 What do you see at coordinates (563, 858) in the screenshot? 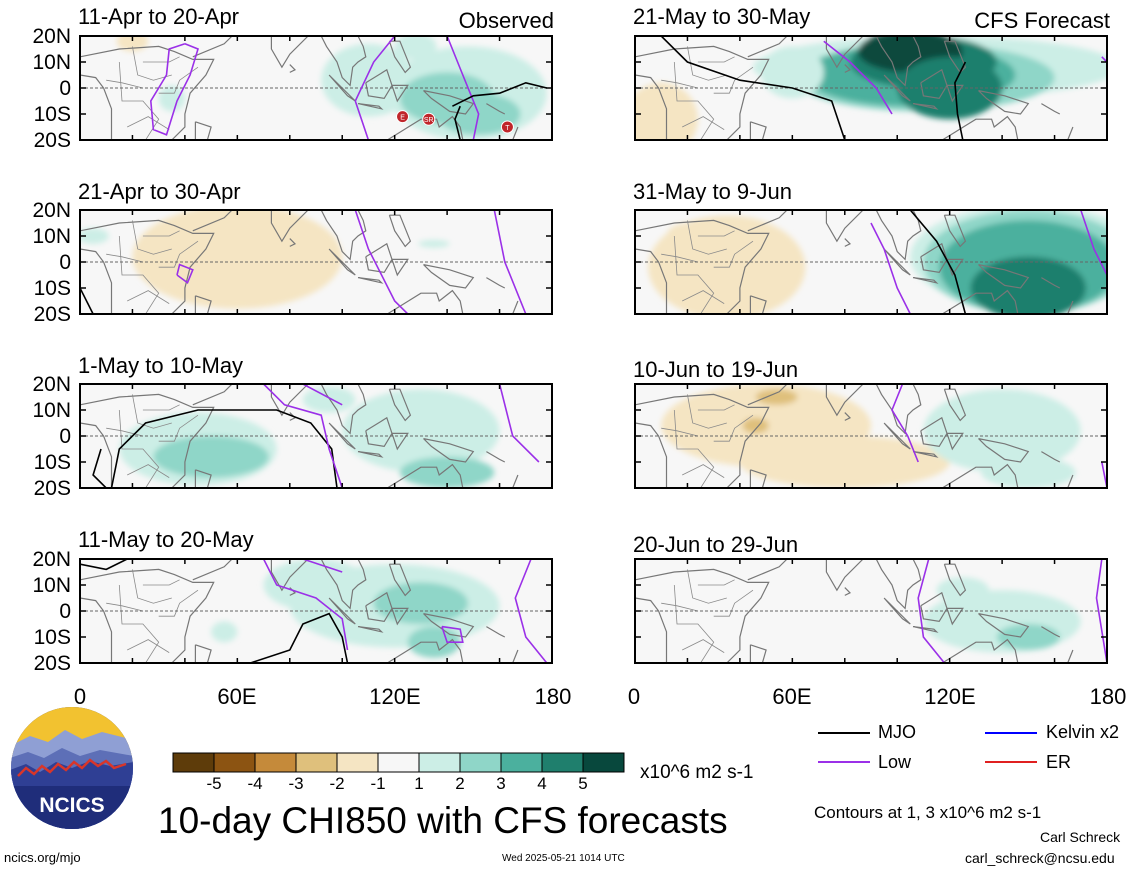
I see `timestamp: Wed 2025-05-21 1014 UTC` at bounding box center [563, 858].